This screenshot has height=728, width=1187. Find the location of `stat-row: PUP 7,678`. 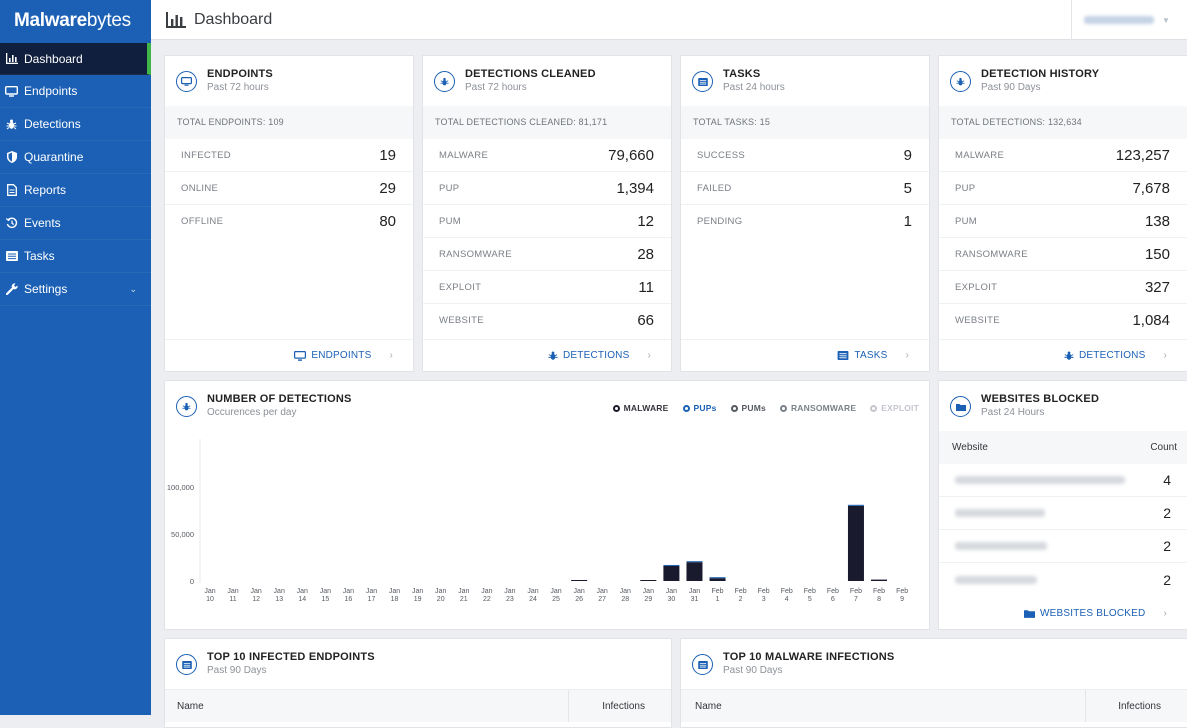

stat-row: PUP 7,678 is located at coordinates (1063, 188).